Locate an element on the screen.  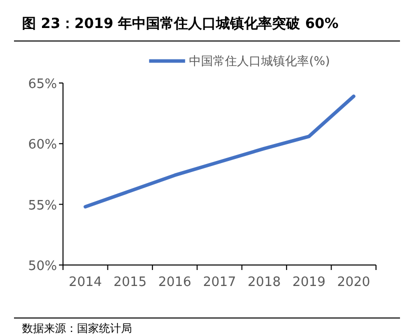
legend-label: 中国常住人口城镇化率(%) is located at coordinates (259, 61).